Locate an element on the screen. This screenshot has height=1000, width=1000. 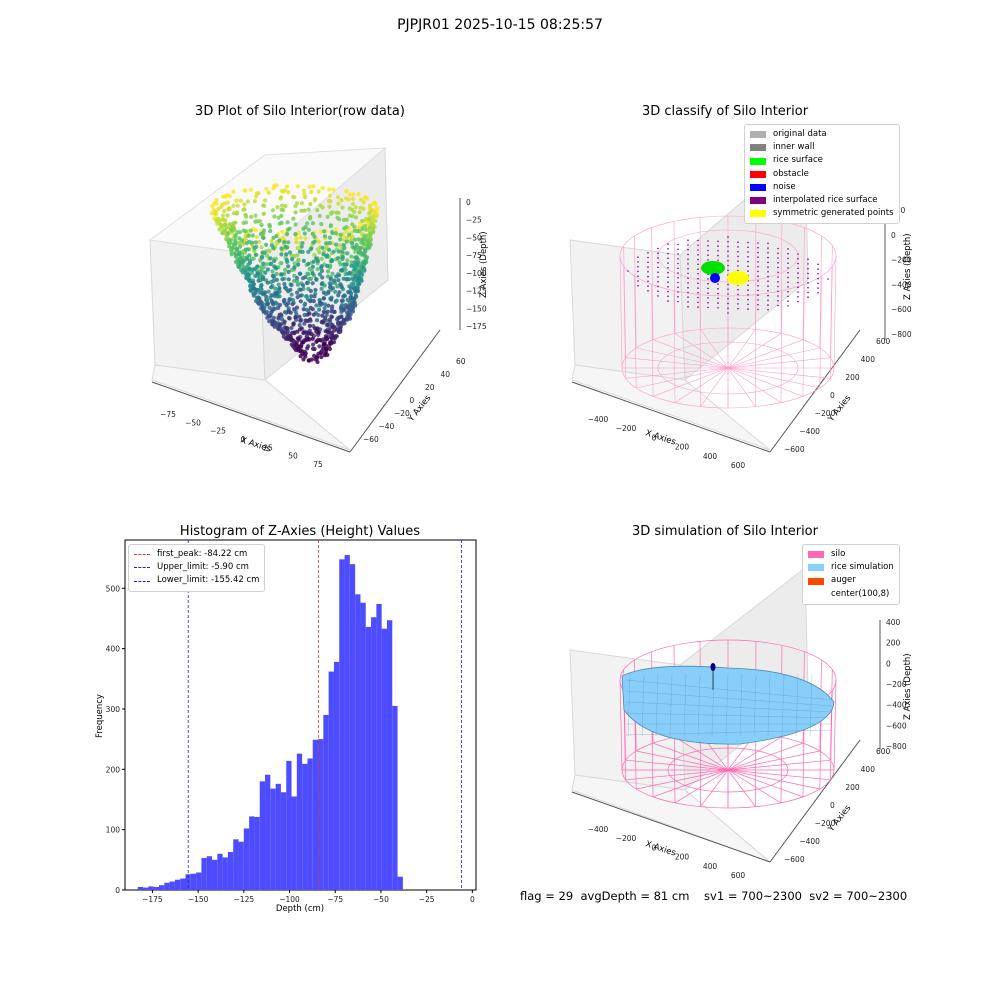
panel4-z-tick: 200 is located at coordinates (893, 643).